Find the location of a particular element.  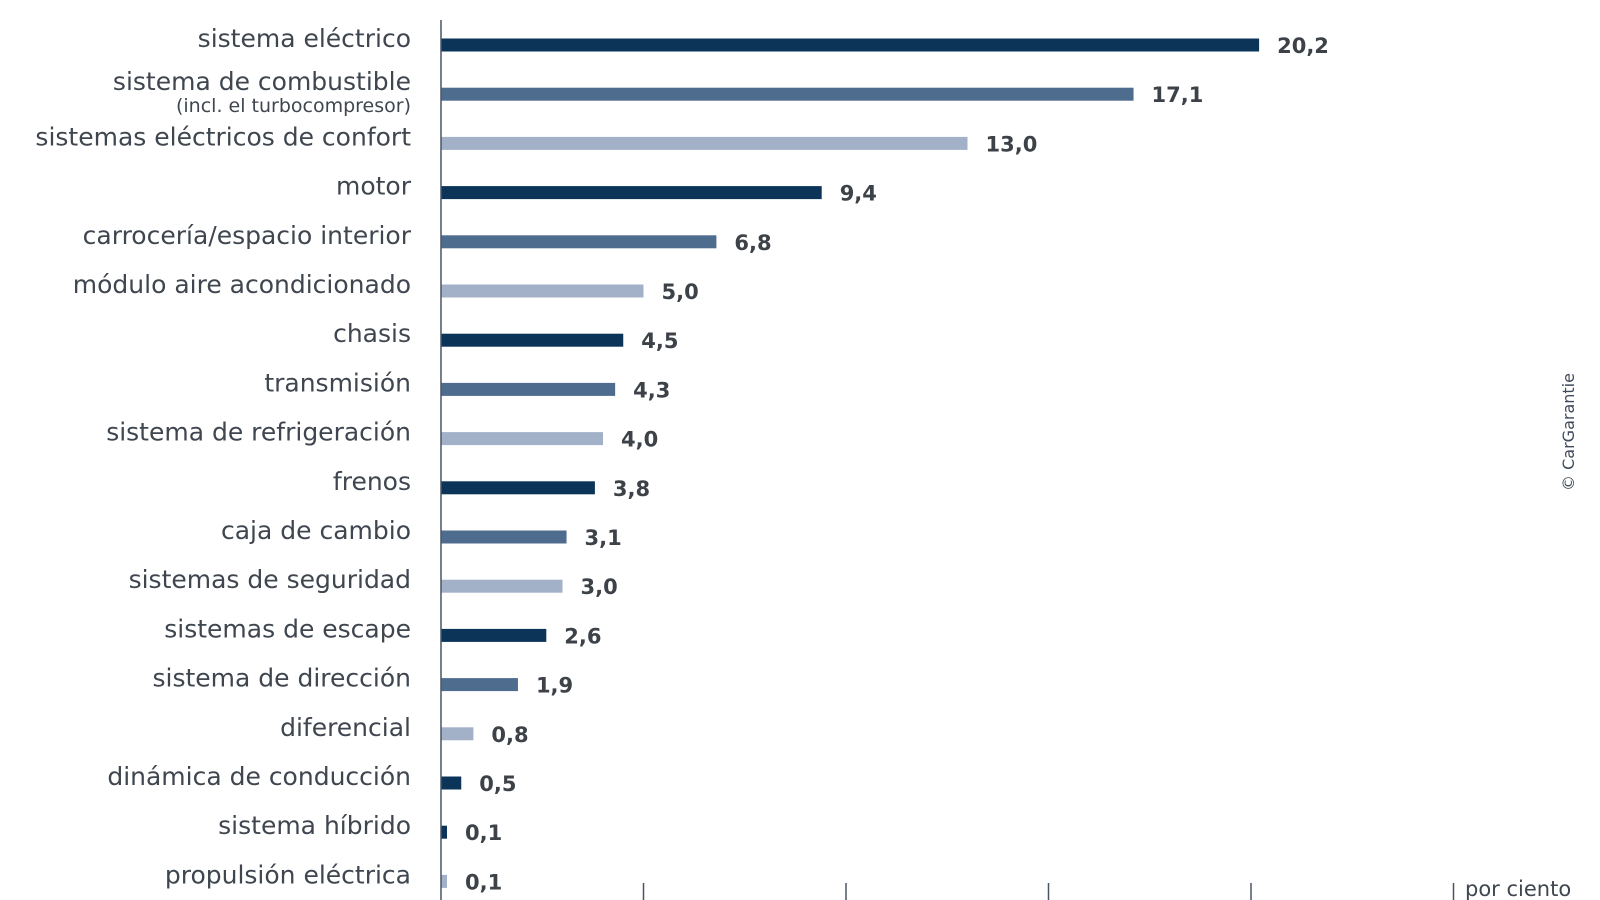

value-label: 20,2 is located at coordinates (1303, 46).